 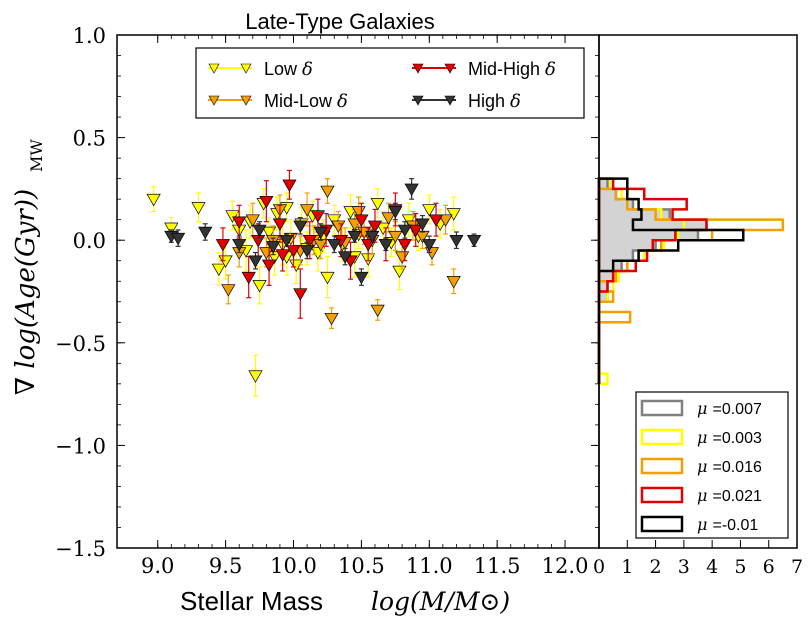 I want to click on side-legend-item-0: μ =0.007, so click(x=701, y=408).